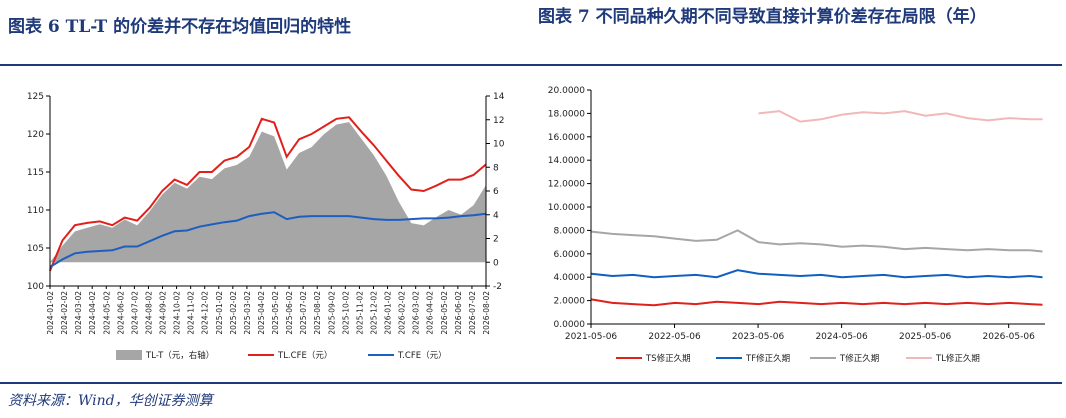 This screenshot has height=418, width=1066. Describe the element at coordinates (570, 255) in the screenshot. I see `y-tick-label: 6.0000` at that location.